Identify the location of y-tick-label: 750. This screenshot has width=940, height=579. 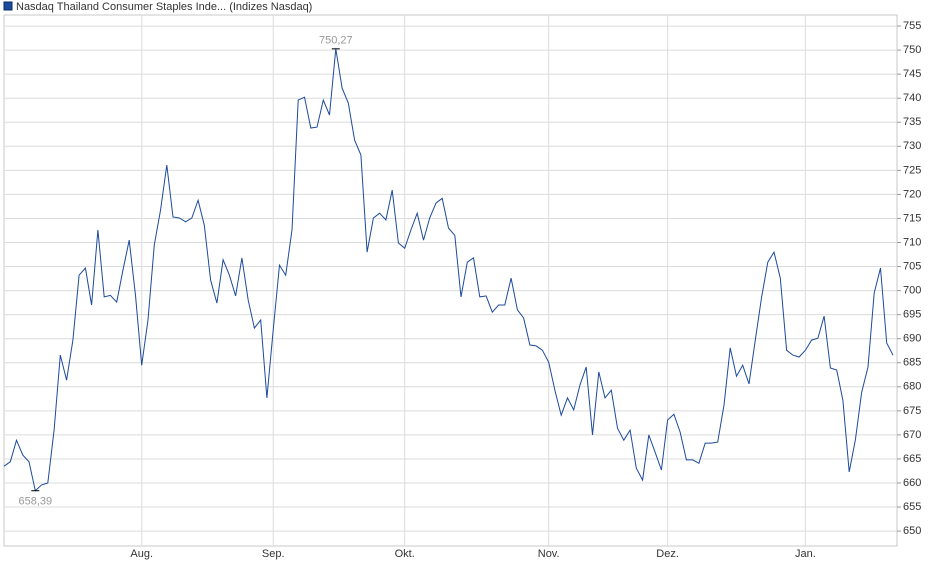
(912, 50).